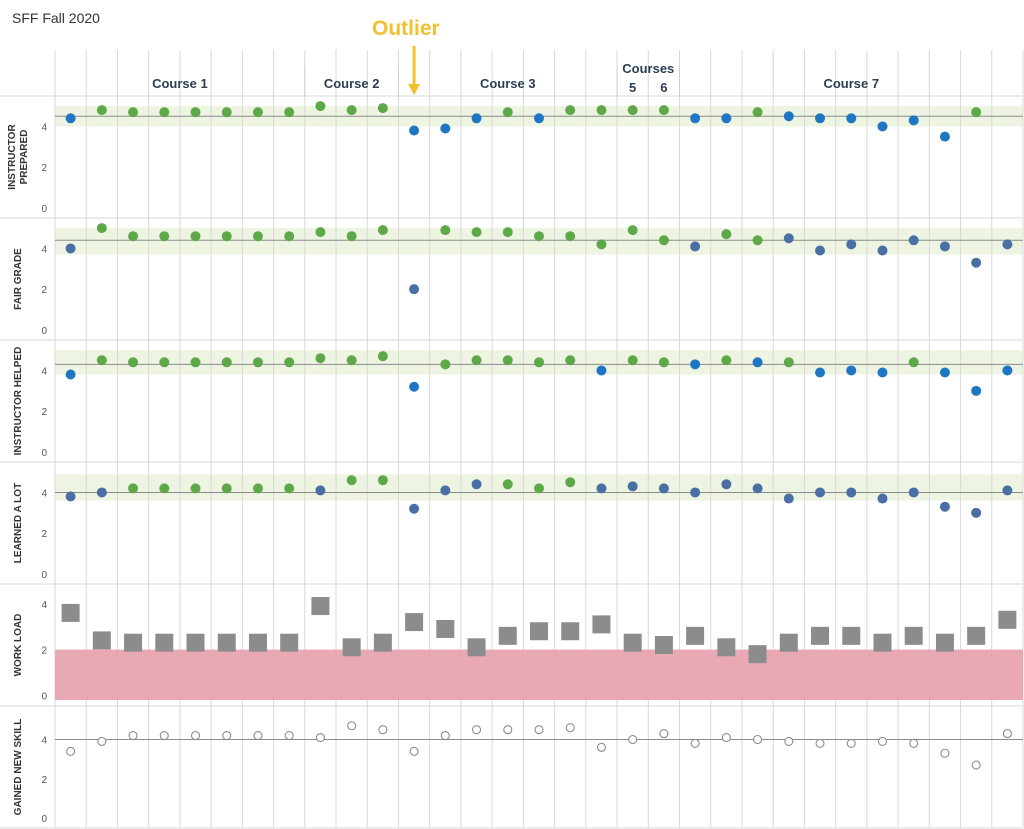 The width and height of the screenshot is (1024, 829). Describe the element at coordinates (56, 18) in the screenshot. I see `page-title: SFF Fall 2020` at that location.